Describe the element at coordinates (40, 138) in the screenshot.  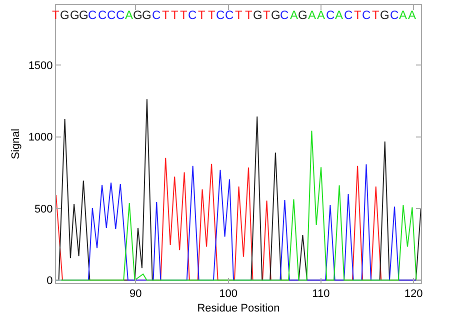
I see `y-tick-label: 1000` at that location.